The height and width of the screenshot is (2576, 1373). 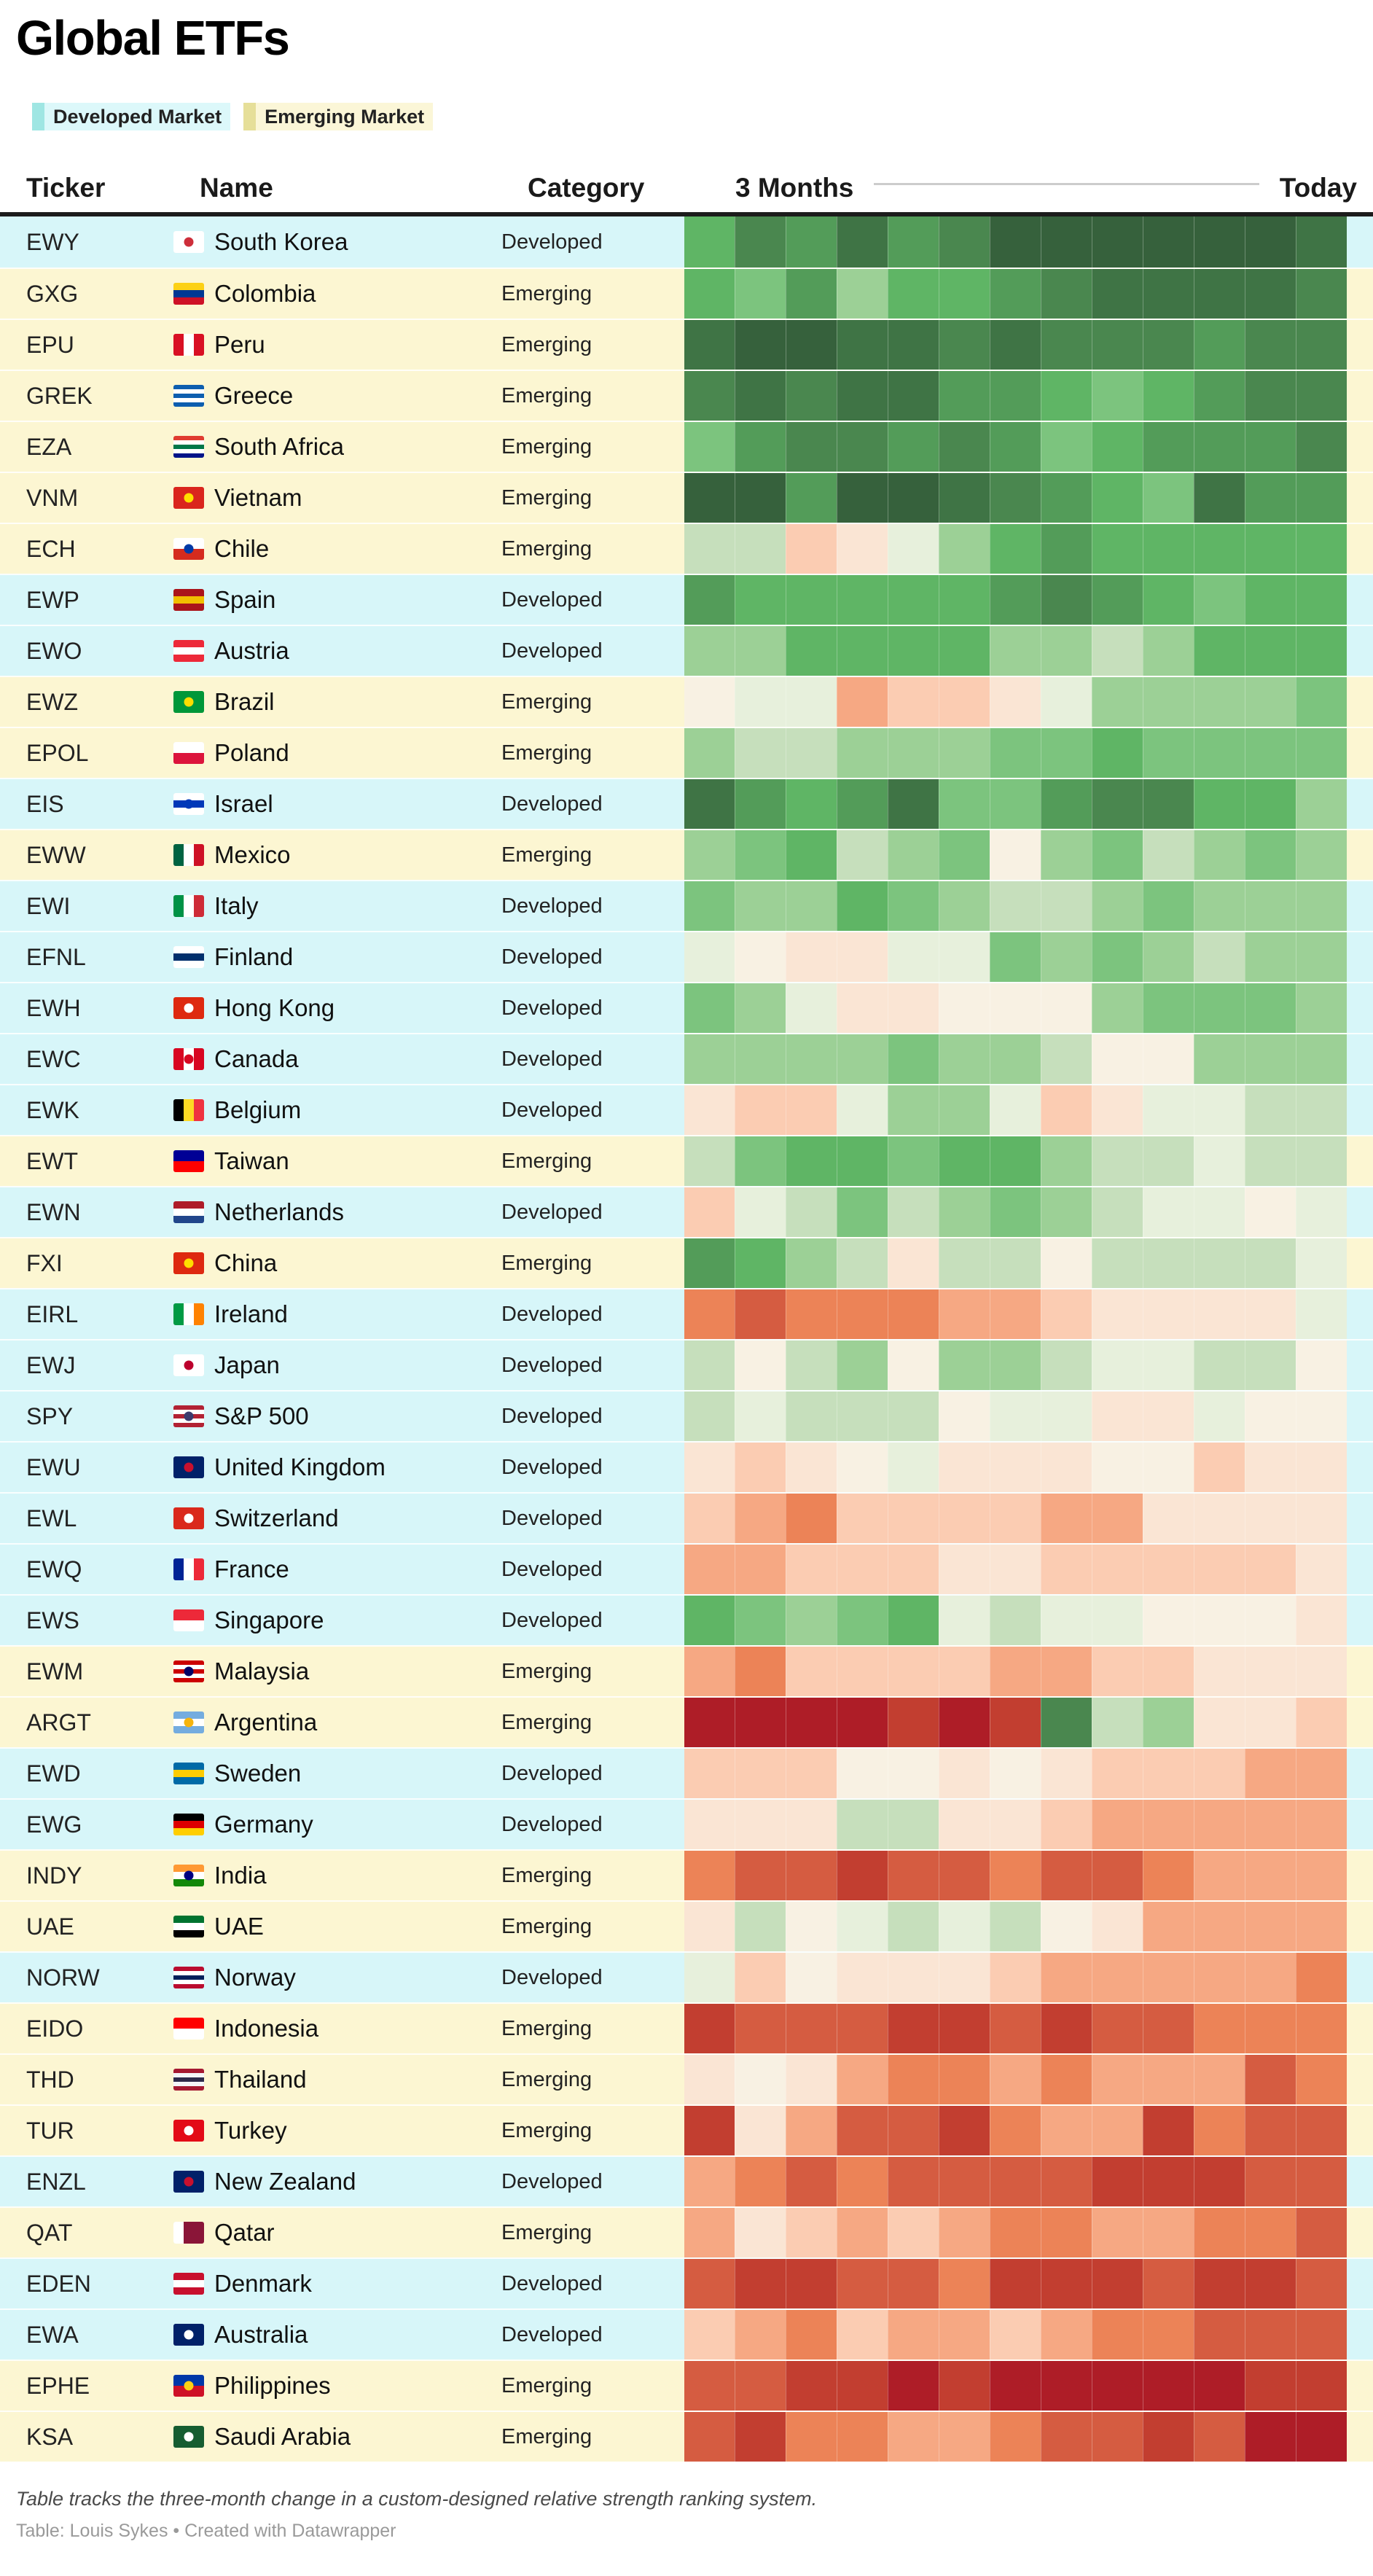 I want to click on country-name: Taiwan, so click(x=251, y=1161).